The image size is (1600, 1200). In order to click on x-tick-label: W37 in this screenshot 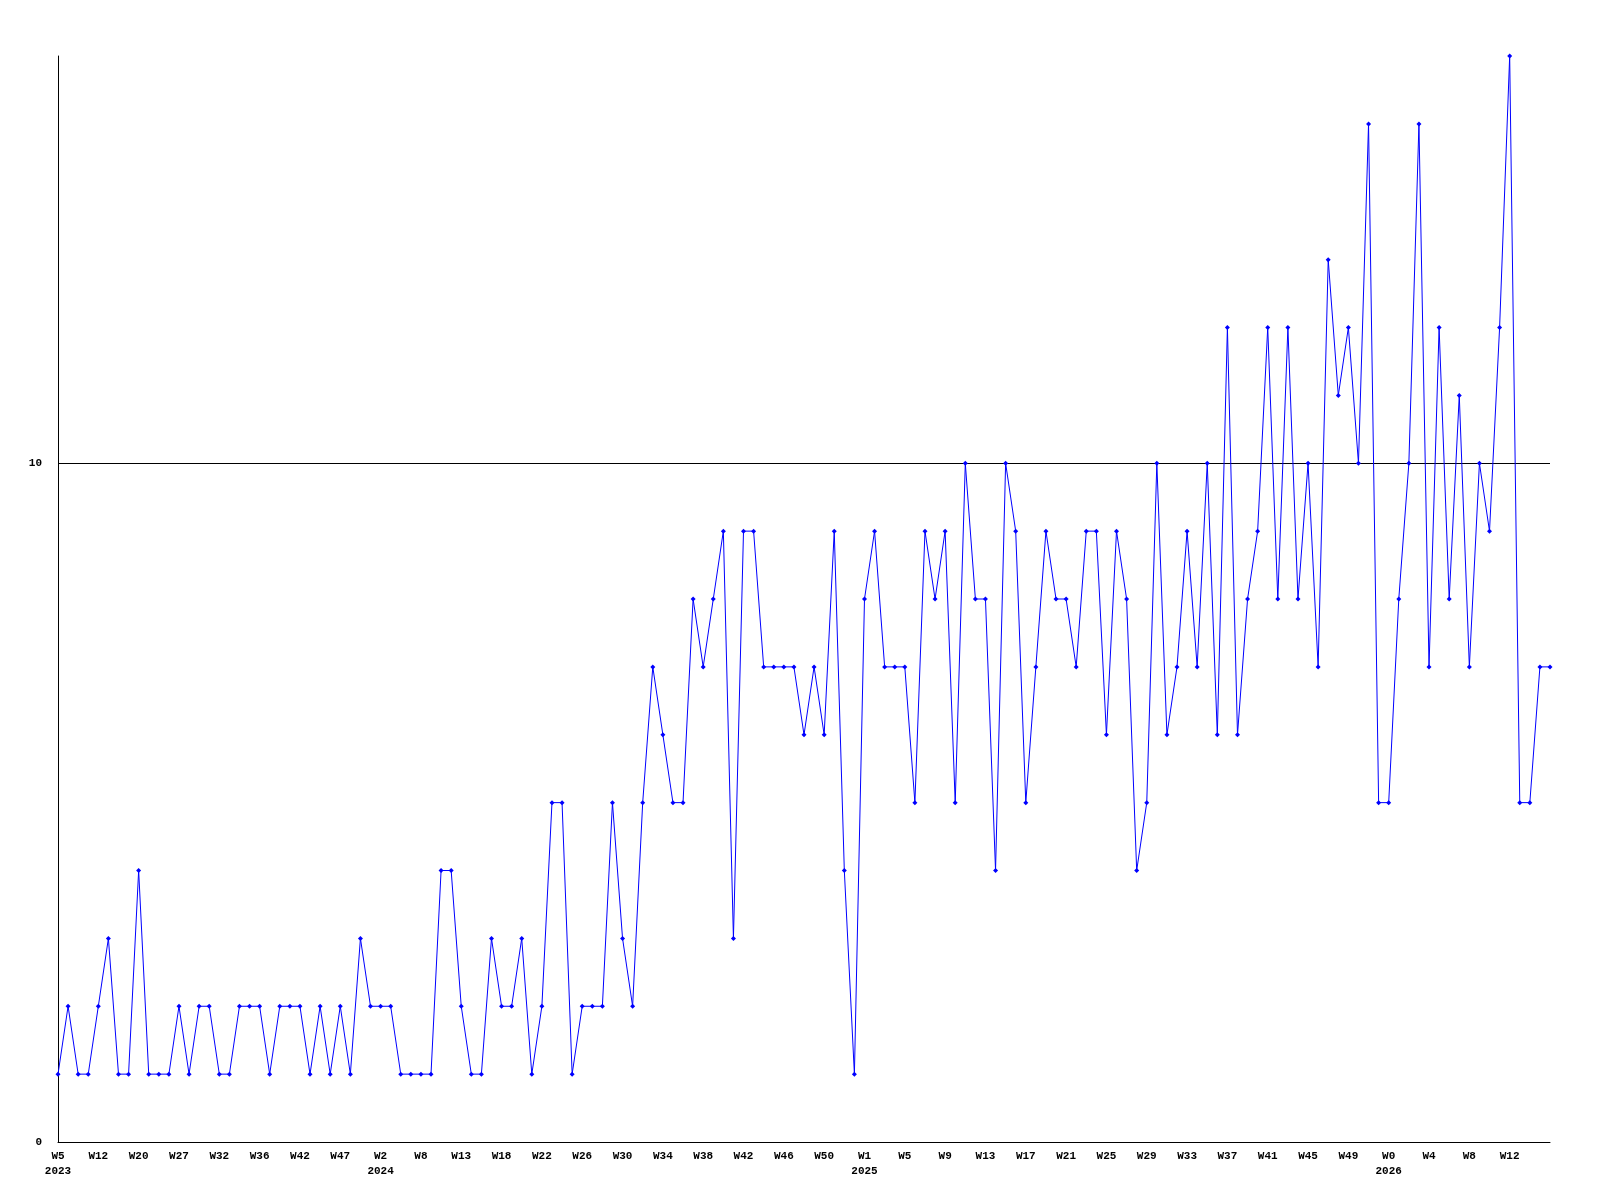, I will do `click(1227, 1155)`.